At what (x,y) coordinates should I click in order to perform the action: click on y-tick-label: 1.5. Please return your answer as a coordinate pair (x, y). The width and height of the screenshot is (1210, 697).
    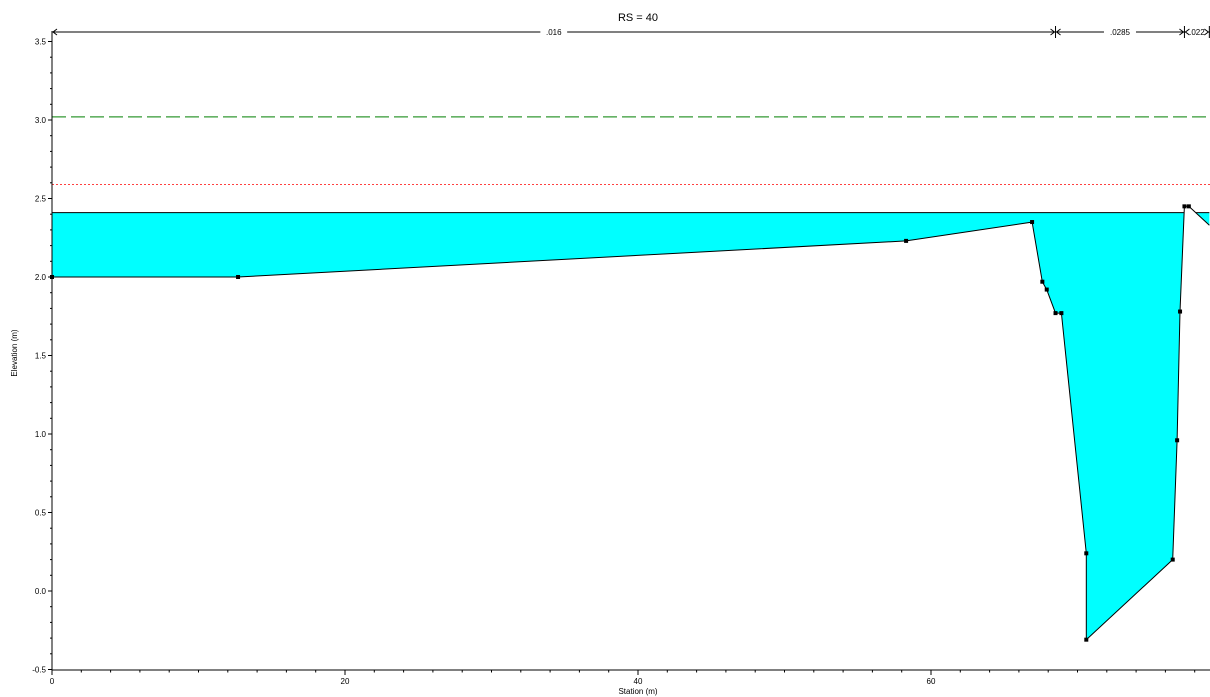
    Looking at the image, I should click on (41, 356).